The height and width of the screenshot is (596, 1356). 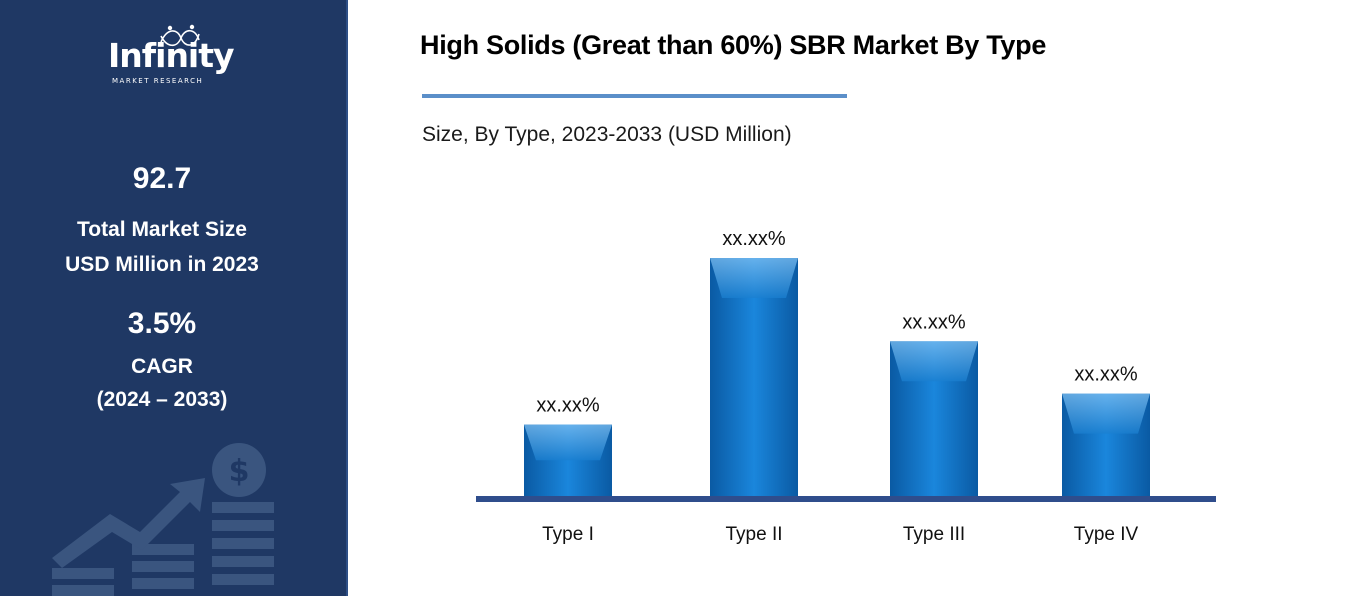 I want to click on x-axis-baseline, so click(x=846, y=499).